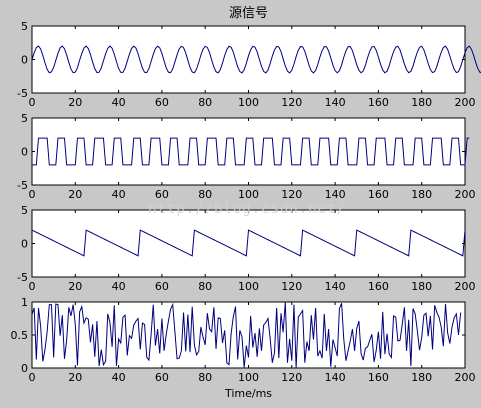  What do you see at coordinates (248, 13) in the screenshot?
I see `chart-title: 源信号` at bounding box center [248, 13].